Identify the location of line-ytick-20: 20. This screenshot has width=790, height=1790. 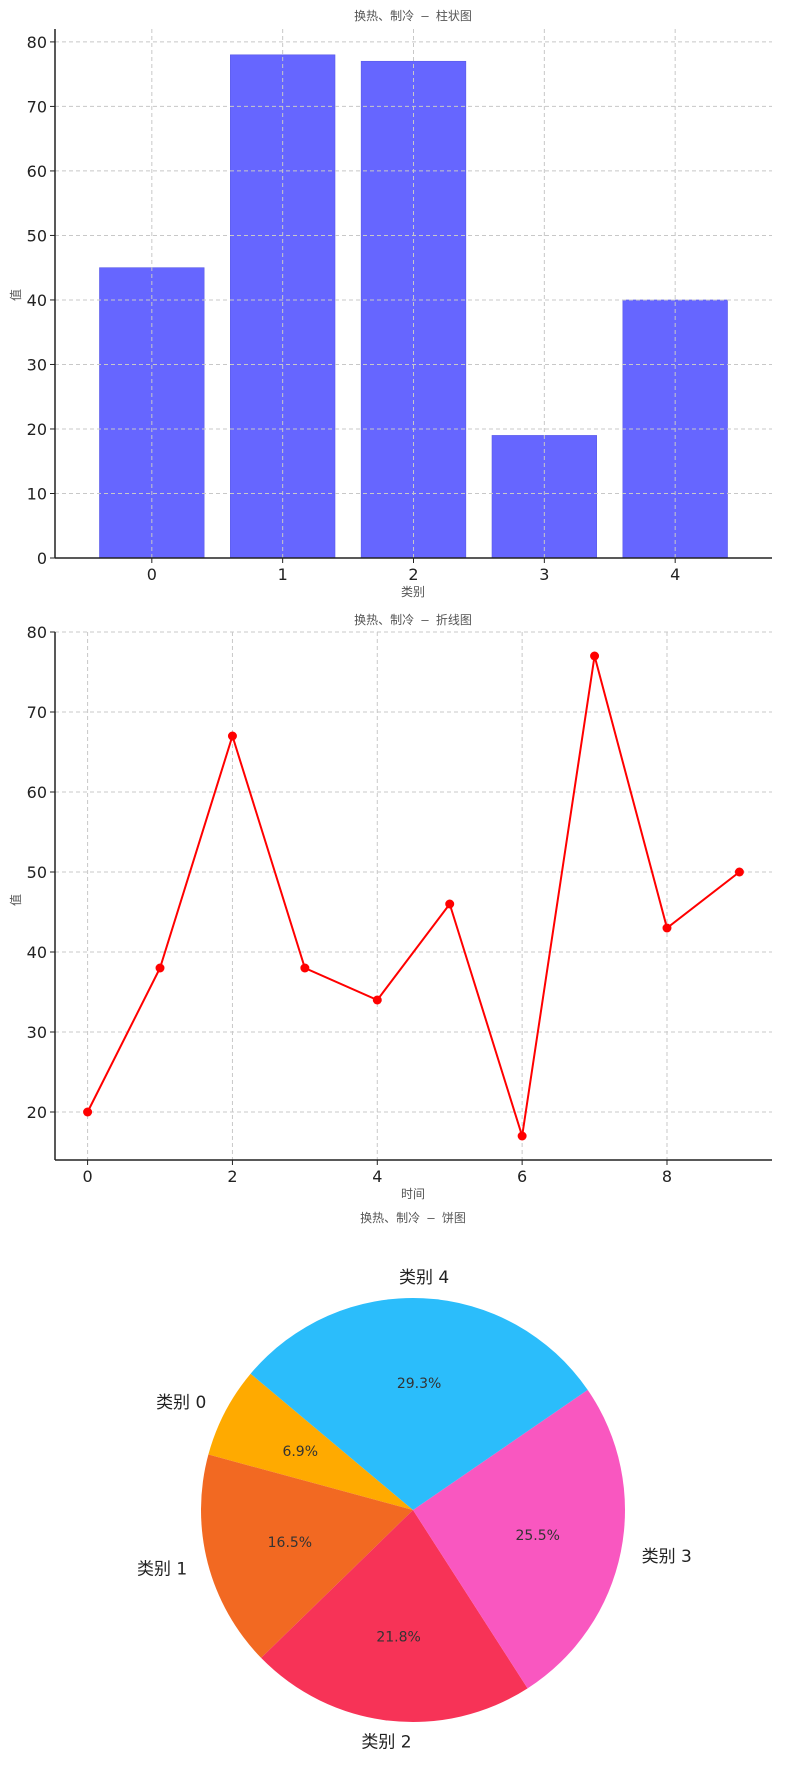
(37, 1112).